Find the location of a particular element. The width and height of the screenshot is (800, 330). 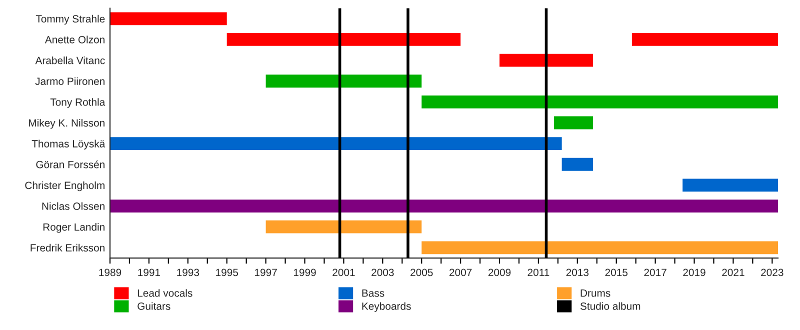

x-tick-label: 2023 is located at coordinates (772, 272).